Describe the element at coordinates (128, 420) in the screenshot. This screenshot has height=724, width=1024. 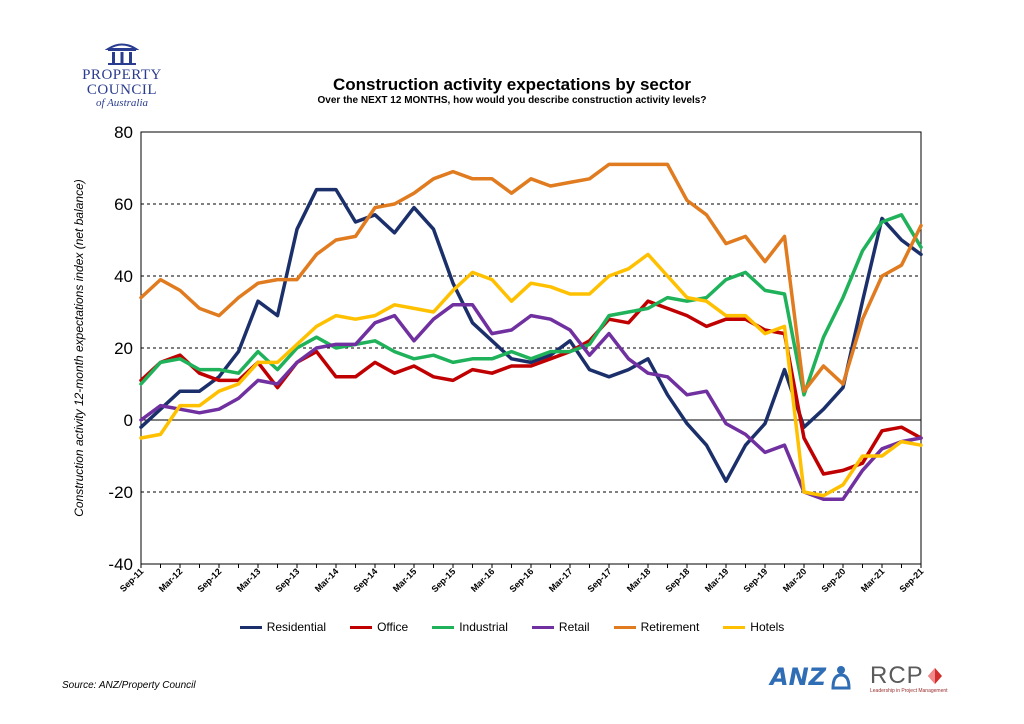
I see `y-tick-label: 0` at that location.